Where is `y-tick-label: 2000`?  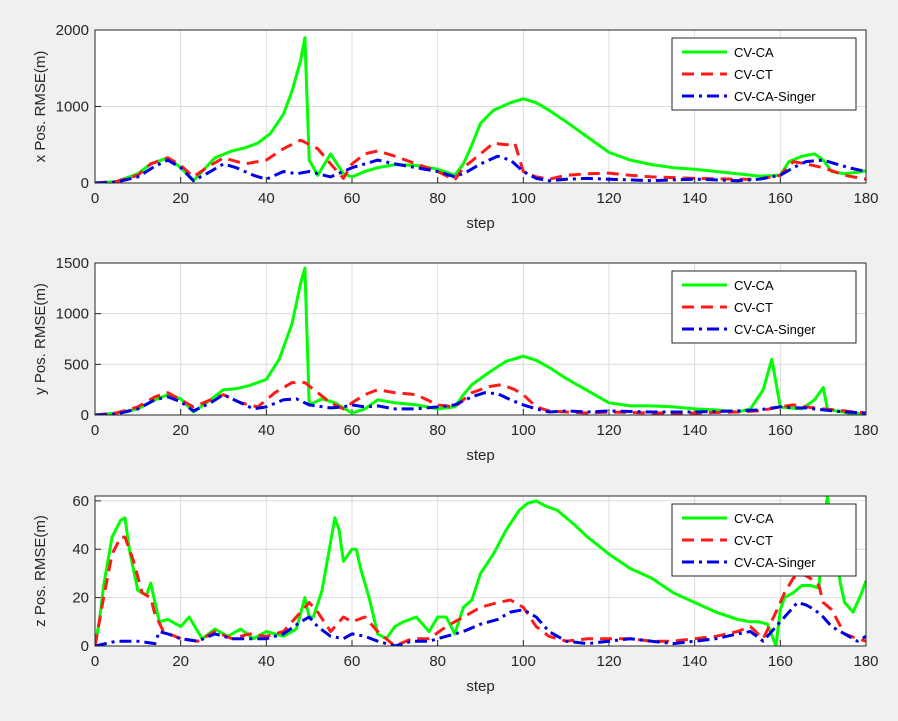
y-tick-label: 2000 is located at coordinates (72, 30).